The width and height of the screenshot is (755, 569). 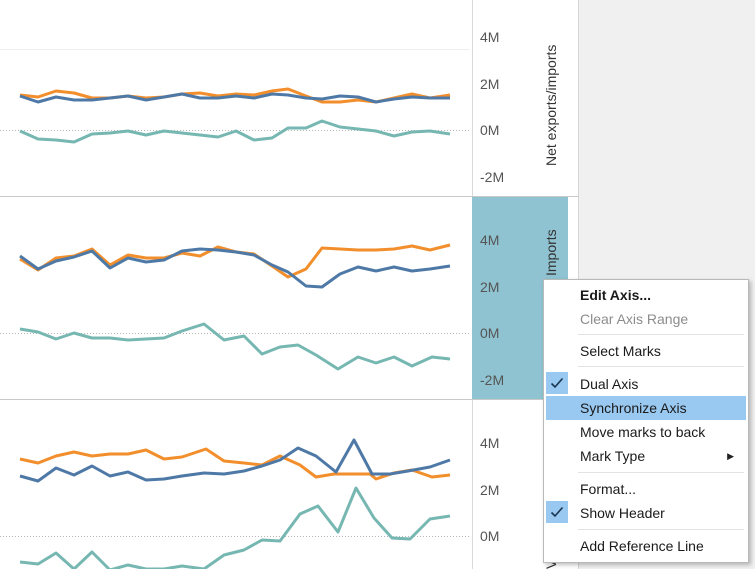 I want to click on pane-header-imports: Imports, so click(x=551, y=252).